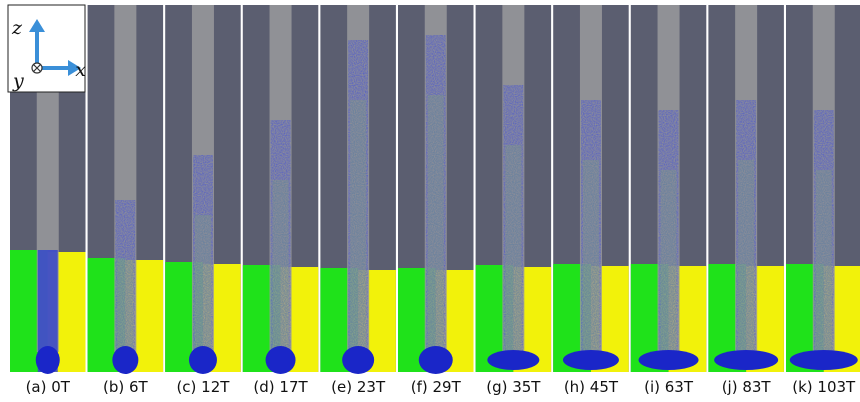 This screenshot has height=402, width=860. I want to click on panel-label: (d) 17T, so click(280, 387).